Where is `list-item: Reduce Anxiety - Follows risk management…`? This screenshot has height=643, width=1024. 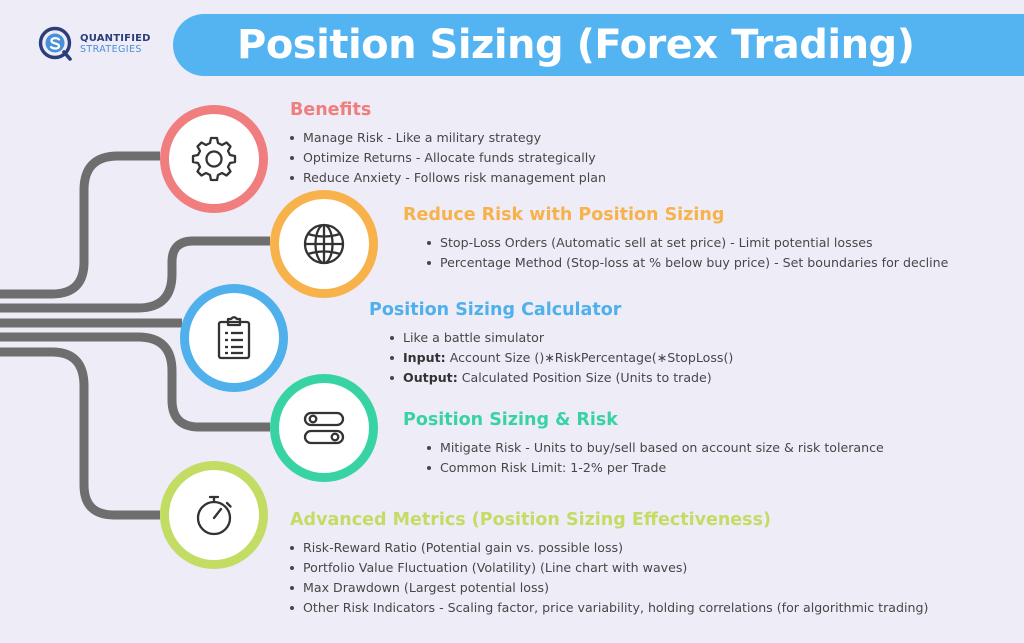 list-item: Reduce Anxiety - Follows risk management… is located at coordinates (448, 178).